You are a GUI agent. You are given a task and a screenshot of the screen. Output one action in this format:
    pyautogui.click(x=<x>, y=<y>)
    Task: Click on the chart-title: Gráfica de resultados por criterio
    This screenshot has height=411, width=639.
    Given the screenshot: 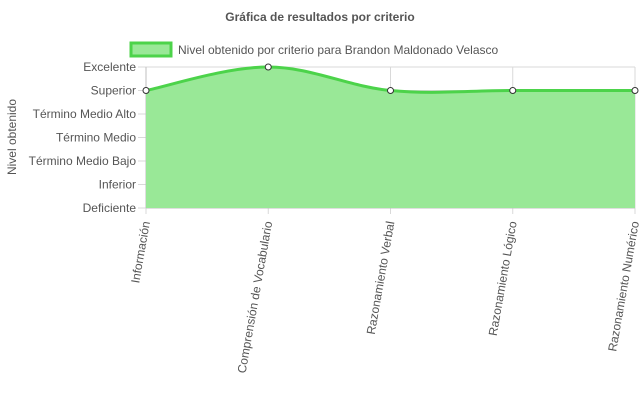 What is the action you would take?
    pyautogui.click(x=319, y=17)
    